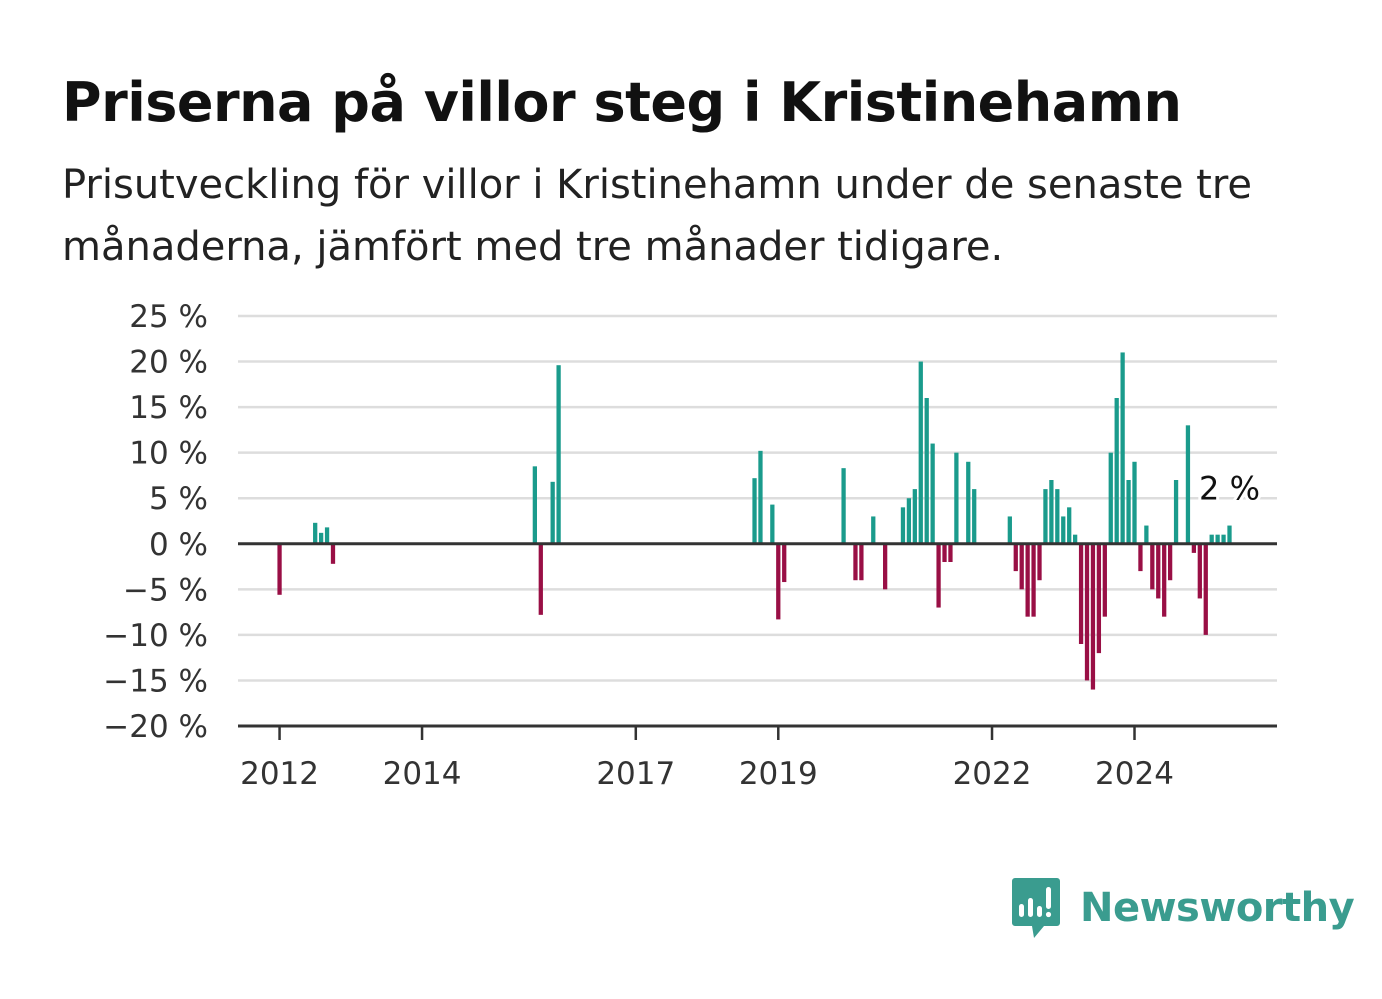 The image size is (1382, 999). I want to click on x-tick-label: 2024, so click(1134, 774).